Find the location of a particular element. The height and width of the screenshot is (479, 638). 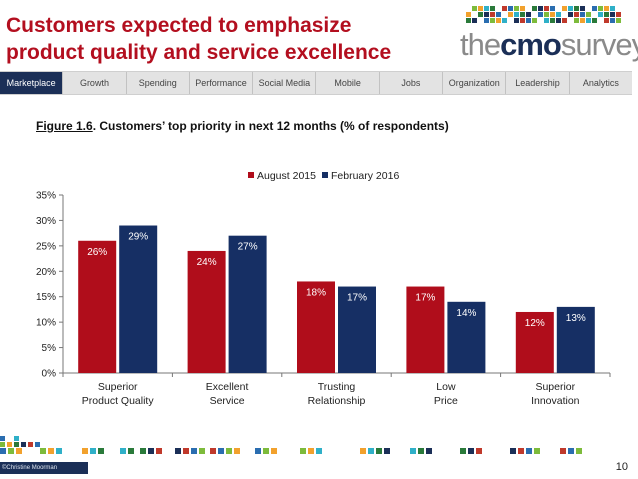

legend-label: February 2016 is located at coordinates (365, 176).